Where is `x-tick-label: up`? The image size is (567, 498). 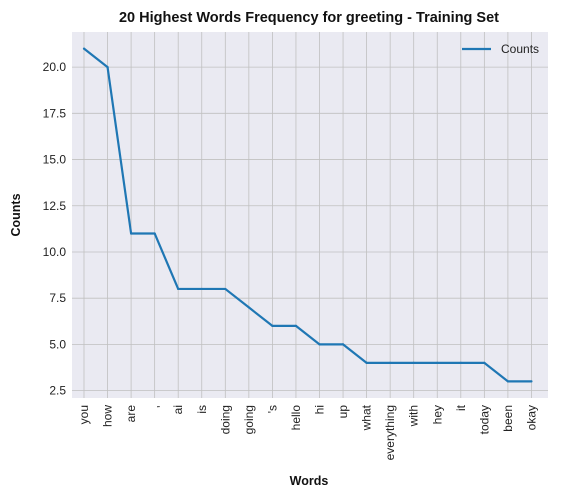 x-tick-label: up is located at coordinates (343, 412).